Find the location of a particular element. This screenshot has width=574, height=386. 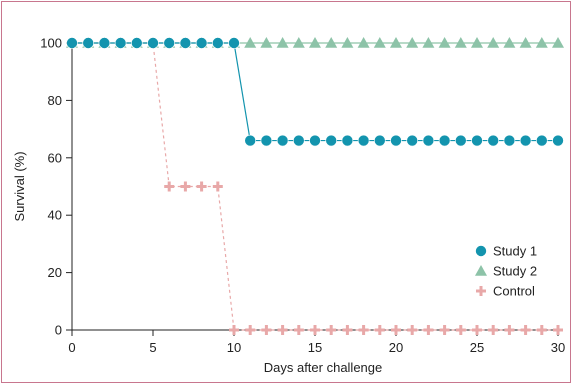

x-tick-label: 15 is located at coordinates (315, 347).